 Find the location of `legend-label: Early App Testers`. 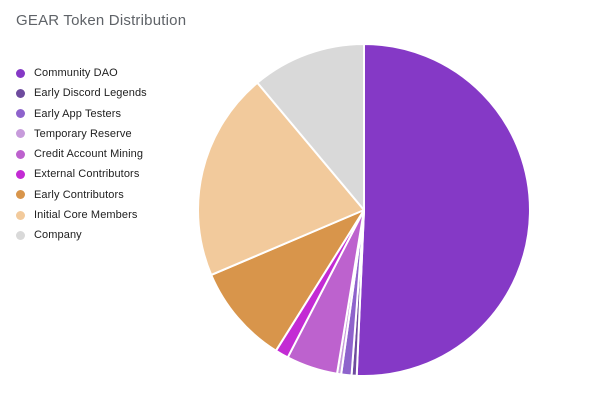

legend-label: Early App Testers is located at coordinates (78, 113).